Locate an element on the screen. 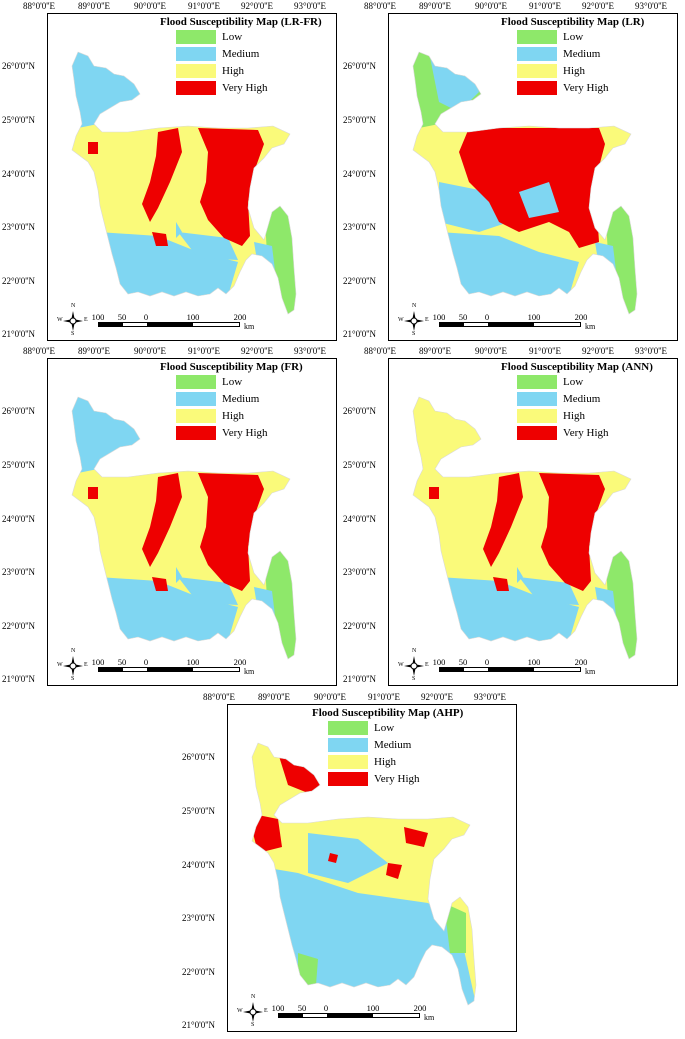 The height and width of the screenshot is (1039, 685). scale-label: 200 is located at coordinates (420, 1008).